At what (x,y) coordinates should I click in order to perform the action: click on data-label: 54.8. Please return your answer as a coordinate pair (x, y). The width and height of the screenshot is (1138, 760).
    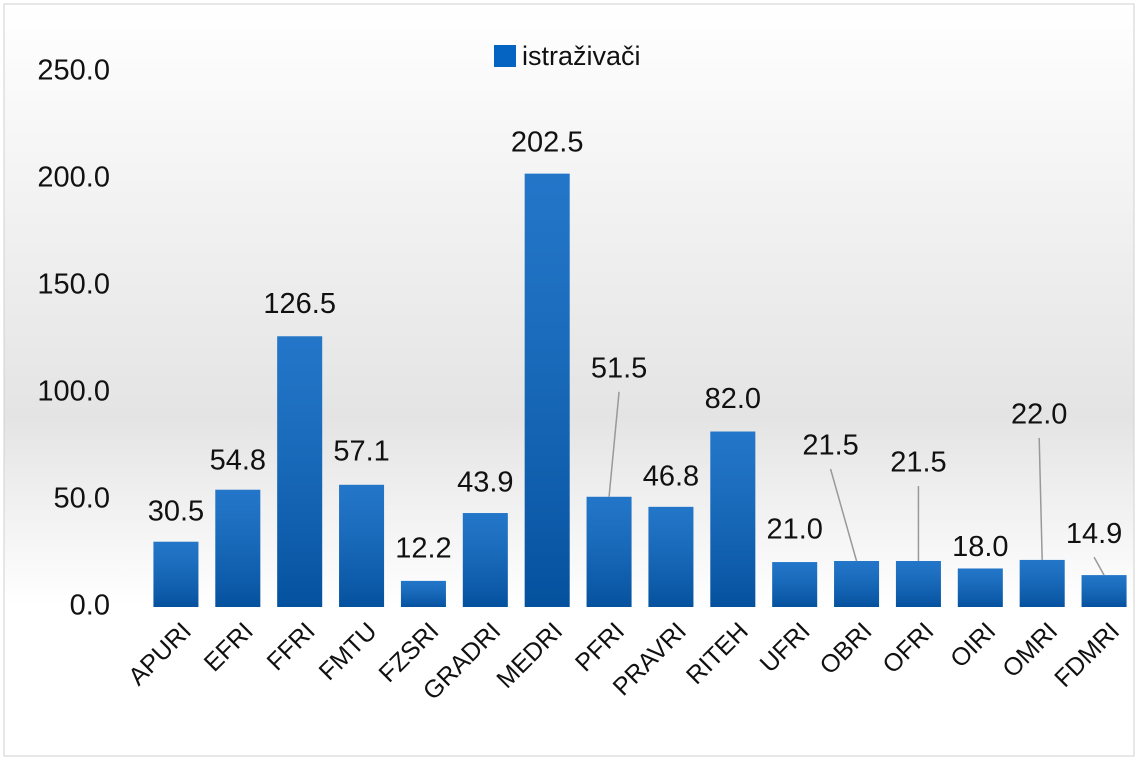
    Looking at the image, I should click on (238, 460).